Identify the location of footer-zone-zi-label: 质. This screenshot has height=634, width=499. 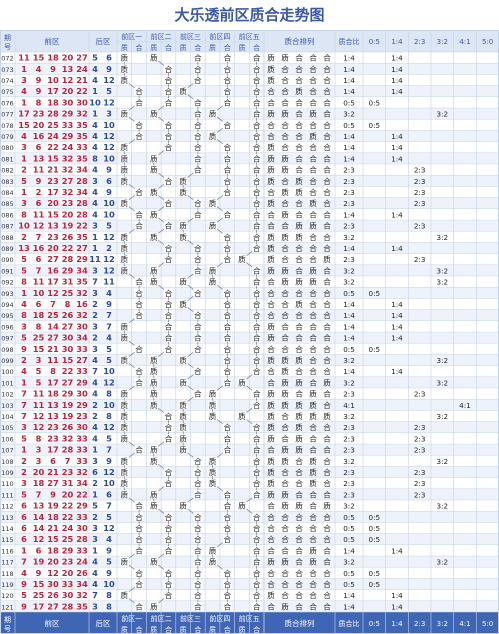
(241, 629).